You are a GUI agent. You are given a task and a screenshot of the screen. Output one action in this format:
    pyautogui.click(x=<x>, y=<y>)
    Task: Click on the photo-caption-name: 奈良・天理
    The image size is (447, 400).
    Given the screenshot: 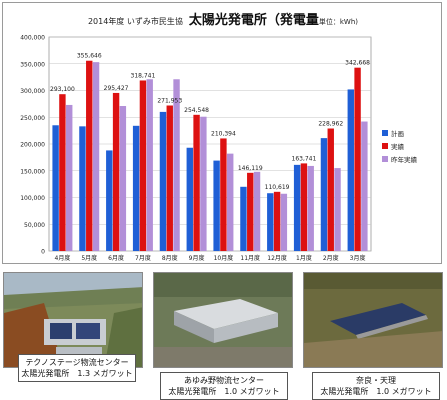 What is the action you would take?
    pyautogui.click(x=376, y=380)
    